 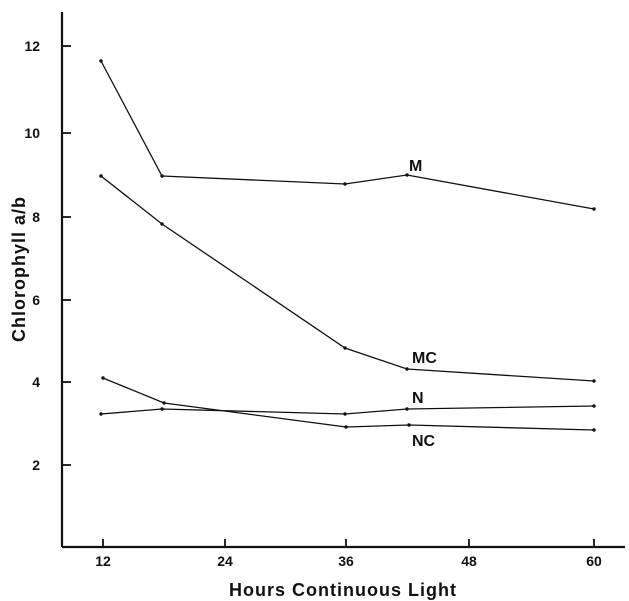 I want to click on y-tick-label-12: 12, so click(x=32, y=46).